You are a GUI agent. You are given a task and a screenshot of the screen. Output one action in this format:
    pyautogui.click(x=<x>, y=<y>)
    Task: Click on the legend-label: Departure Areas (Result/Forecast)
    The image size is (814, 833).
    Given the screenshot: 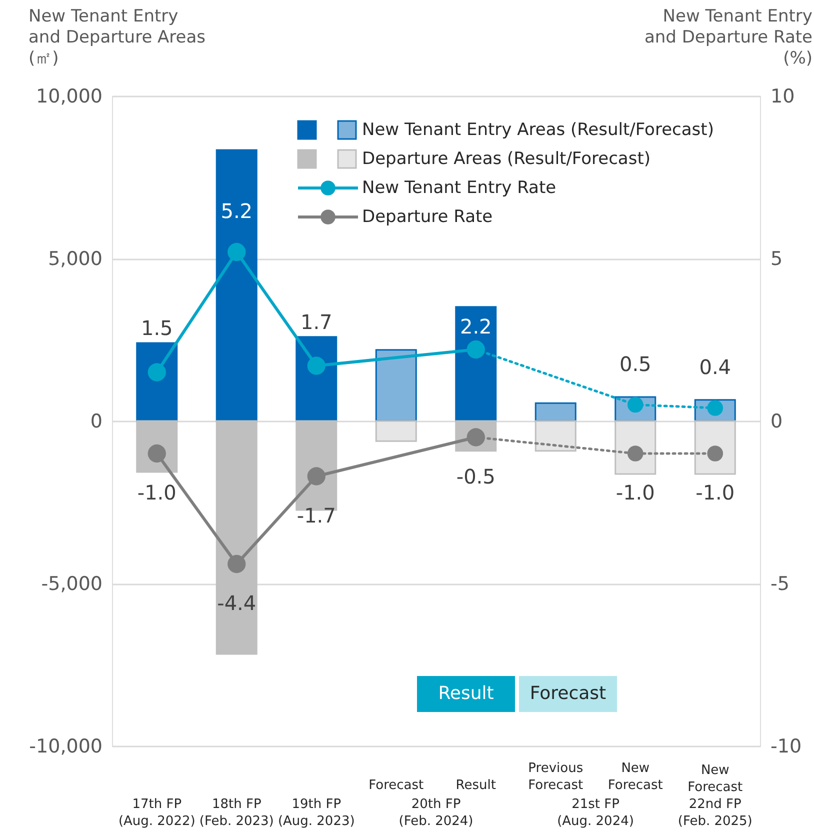 What is the action you would take?
    pyautogui.click(x=506, y=159)
    